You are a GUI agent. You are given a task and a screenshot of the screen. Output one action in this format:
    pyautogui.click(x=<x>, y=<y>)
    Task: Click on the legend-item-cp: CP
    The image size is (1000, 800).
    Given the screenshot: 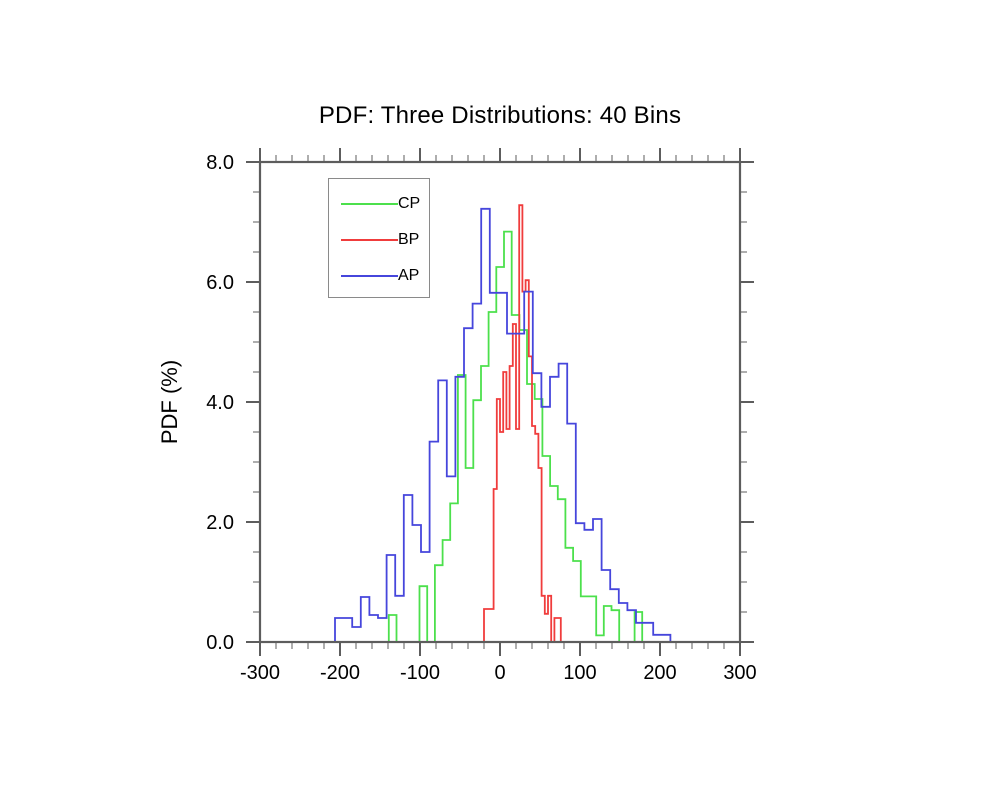 What is the action you would take?
    pyautogui.click(x=380, y=204)
    